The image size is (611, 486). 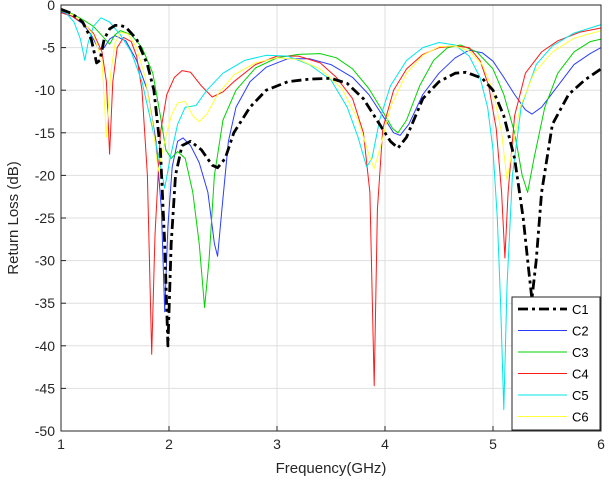 What do you see at coordinates (13, 217) in the screenshot?
I see `y-axis-label: Return Loss (dB)` at bounding box center [13, 217].